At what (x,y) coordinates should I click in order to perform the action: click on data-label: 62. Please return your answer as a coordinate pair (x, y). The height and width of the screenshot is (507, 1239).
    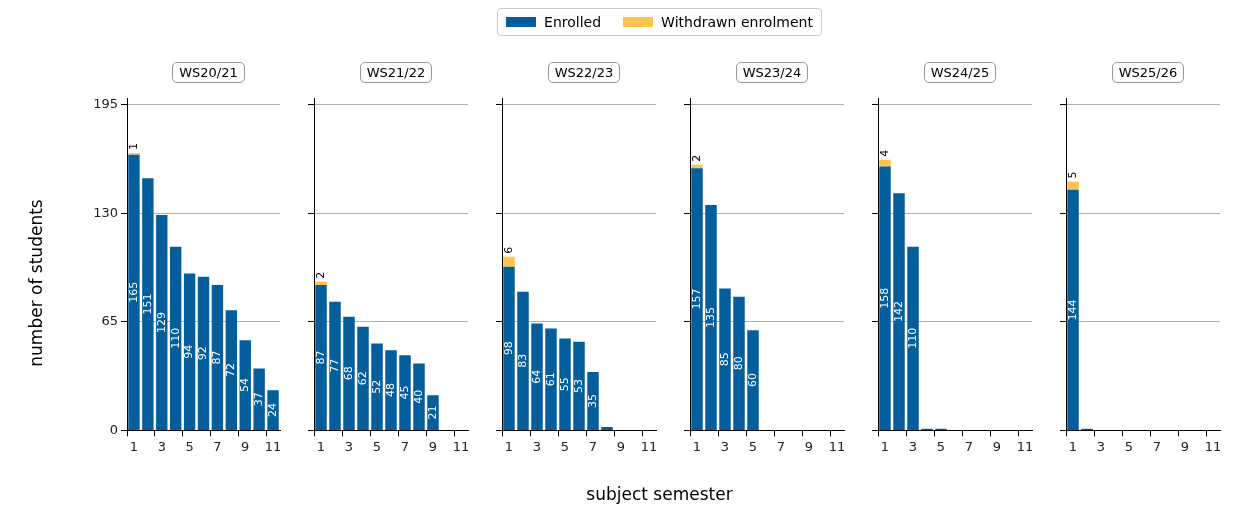
    Looking at the image, I should click on (362, 378).